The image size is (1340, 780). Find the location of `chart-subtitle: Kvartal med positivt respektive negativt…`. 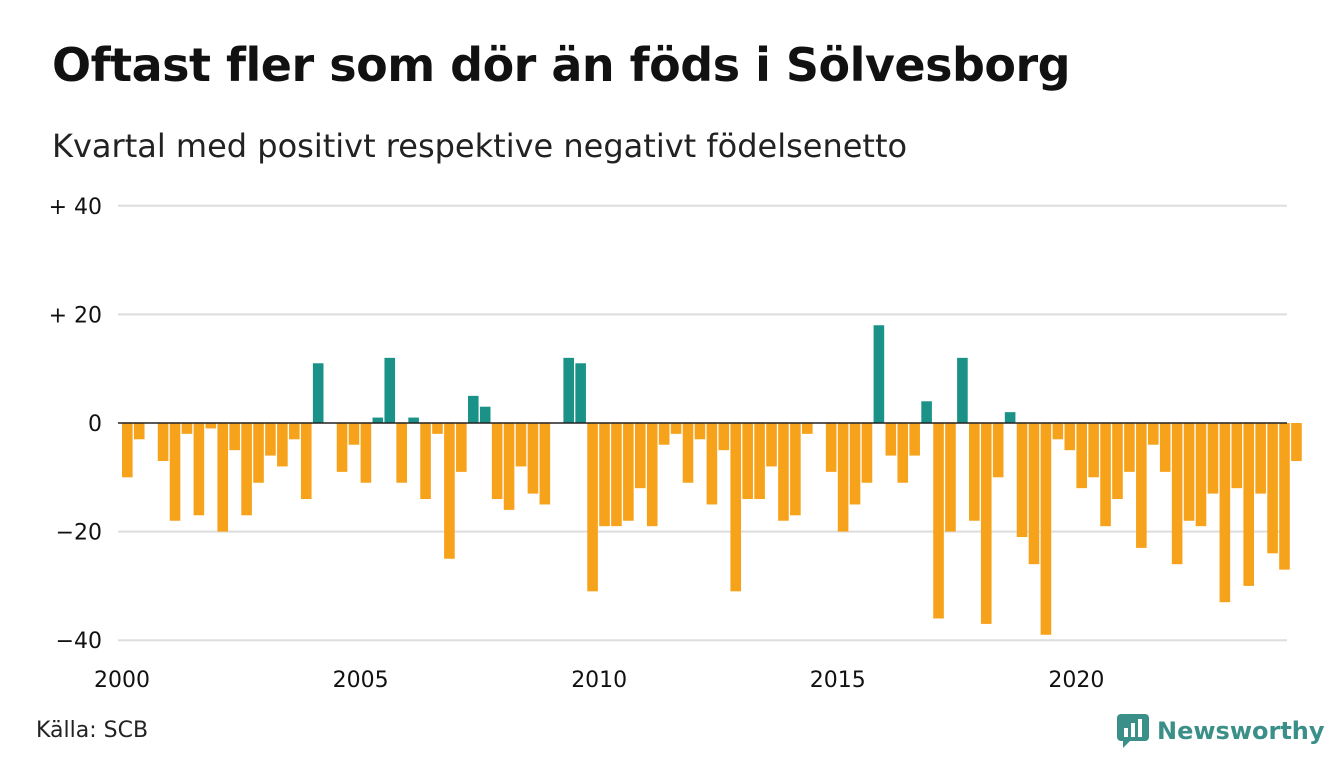

chart-subtitle: Kvartal med positivt respektive negativt… is located at coordinates (480, 146).